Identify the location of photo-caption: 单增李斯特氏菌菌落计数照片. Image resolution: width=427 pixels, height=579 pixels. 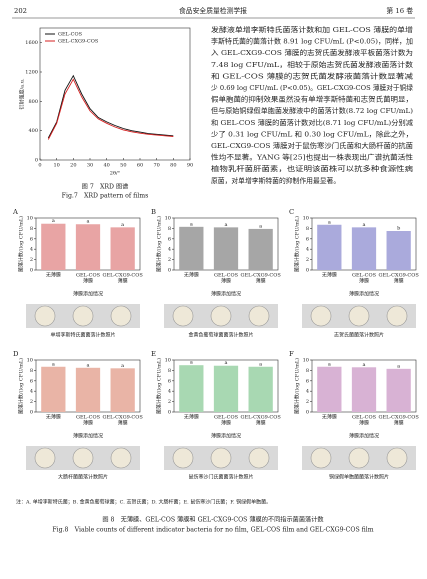
(82, 335).